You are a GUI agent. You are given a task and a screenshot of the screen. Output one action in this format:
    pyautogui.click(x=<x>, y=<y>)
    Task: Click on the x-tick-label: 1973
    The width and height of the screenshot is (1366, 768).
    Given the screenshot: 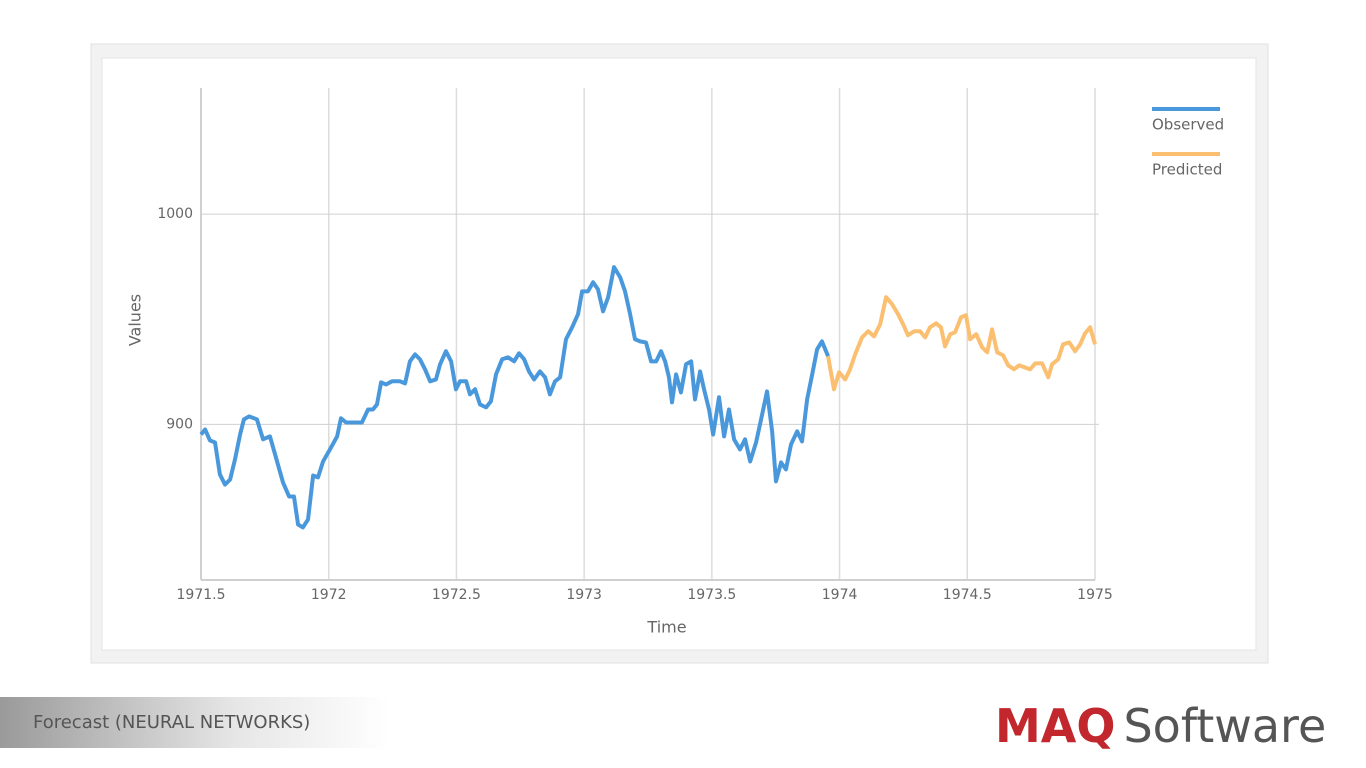 What is the action you would take?
    pyautogui.click(x=584, y=595)
    